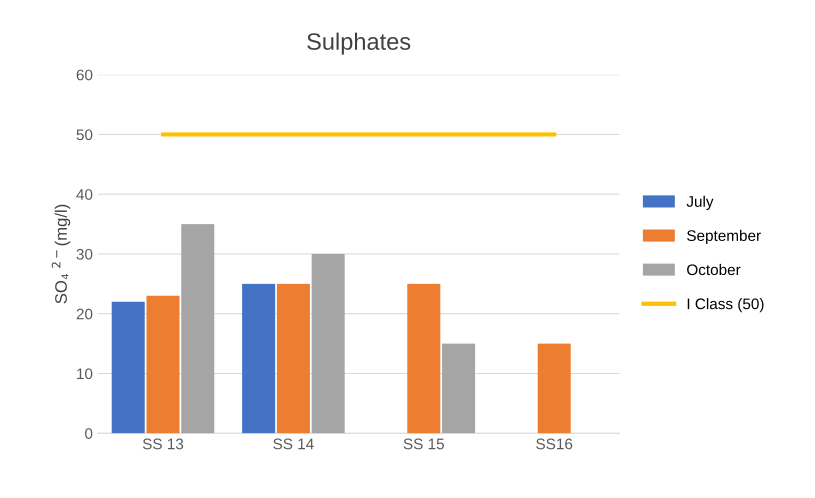  Describe the element at coordinates (293, 444) in the screenshot. I see `x-tick-label: SS 14` at that location.